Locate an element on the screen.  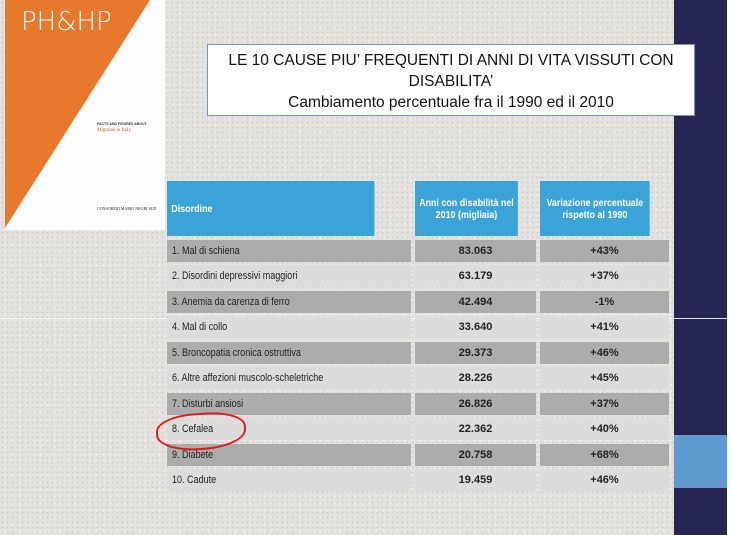
cell-change: +41% is located at coordinates (604, 327).